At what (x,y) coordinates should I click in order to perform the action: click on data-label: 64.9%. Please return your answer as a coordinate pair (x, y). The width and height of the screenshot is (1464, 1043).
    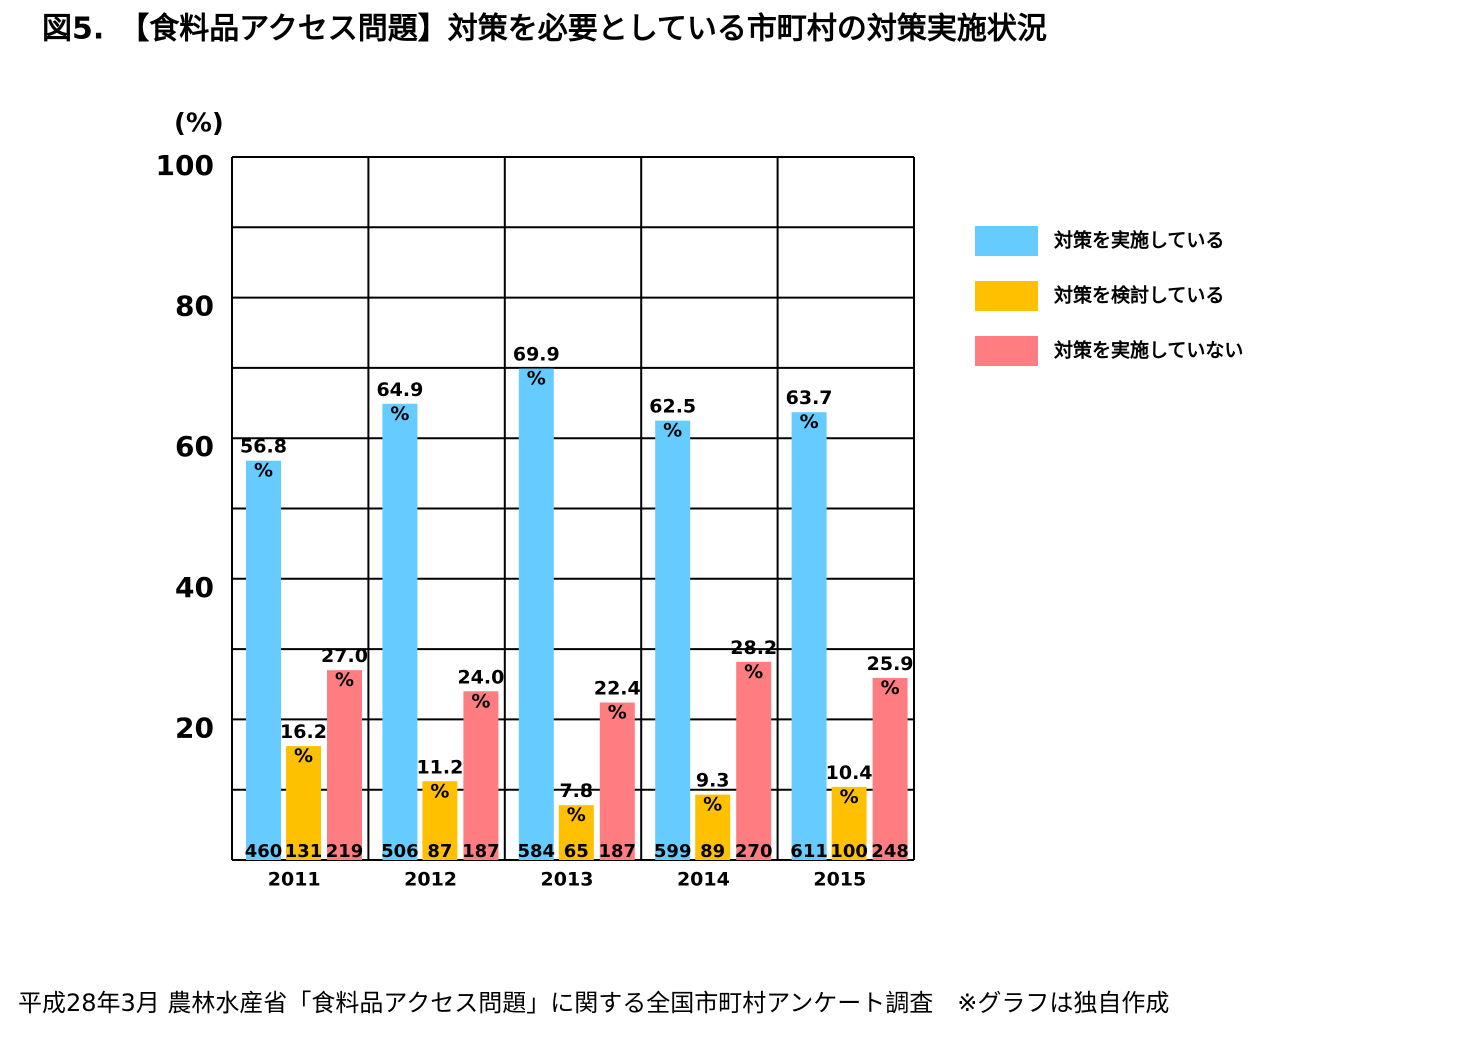
    Looking at the image, I should click on (399, 401).